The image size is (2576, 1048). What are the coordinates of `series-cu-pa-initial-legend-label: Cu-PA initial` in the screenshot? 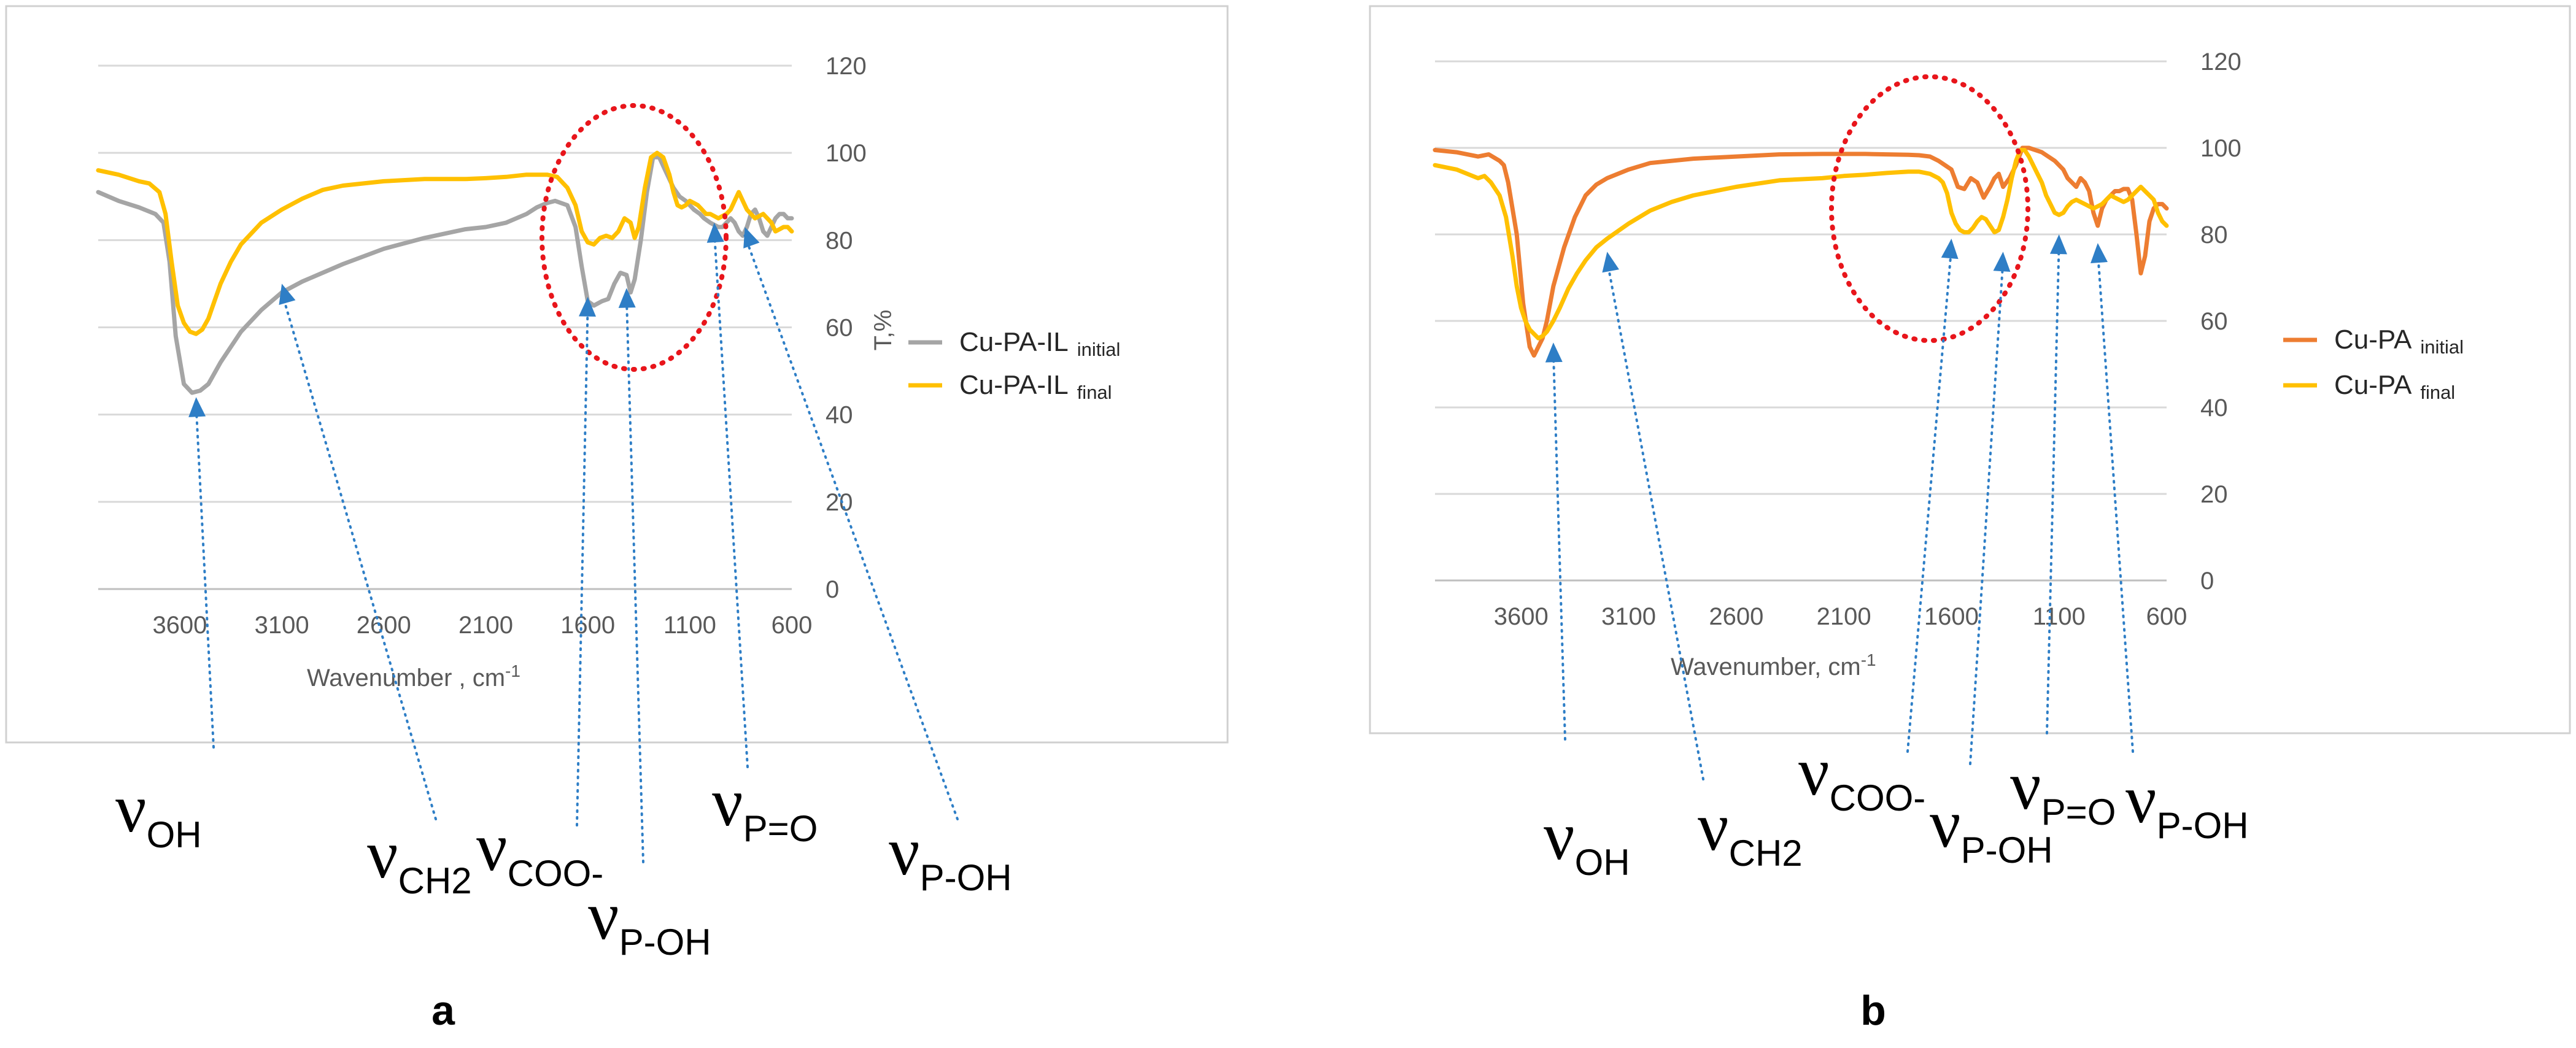 It's located at (2399, 341).